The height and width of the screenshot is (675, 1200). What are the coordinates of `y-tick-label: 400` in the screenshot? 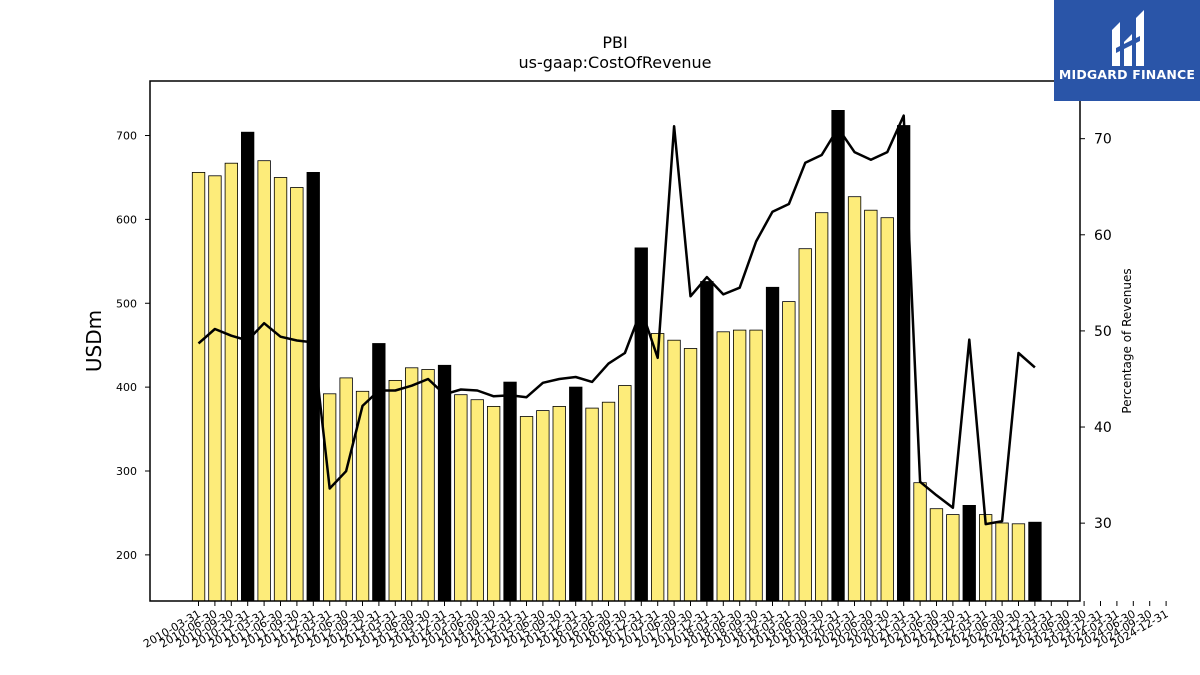 It's located at (126, 387).